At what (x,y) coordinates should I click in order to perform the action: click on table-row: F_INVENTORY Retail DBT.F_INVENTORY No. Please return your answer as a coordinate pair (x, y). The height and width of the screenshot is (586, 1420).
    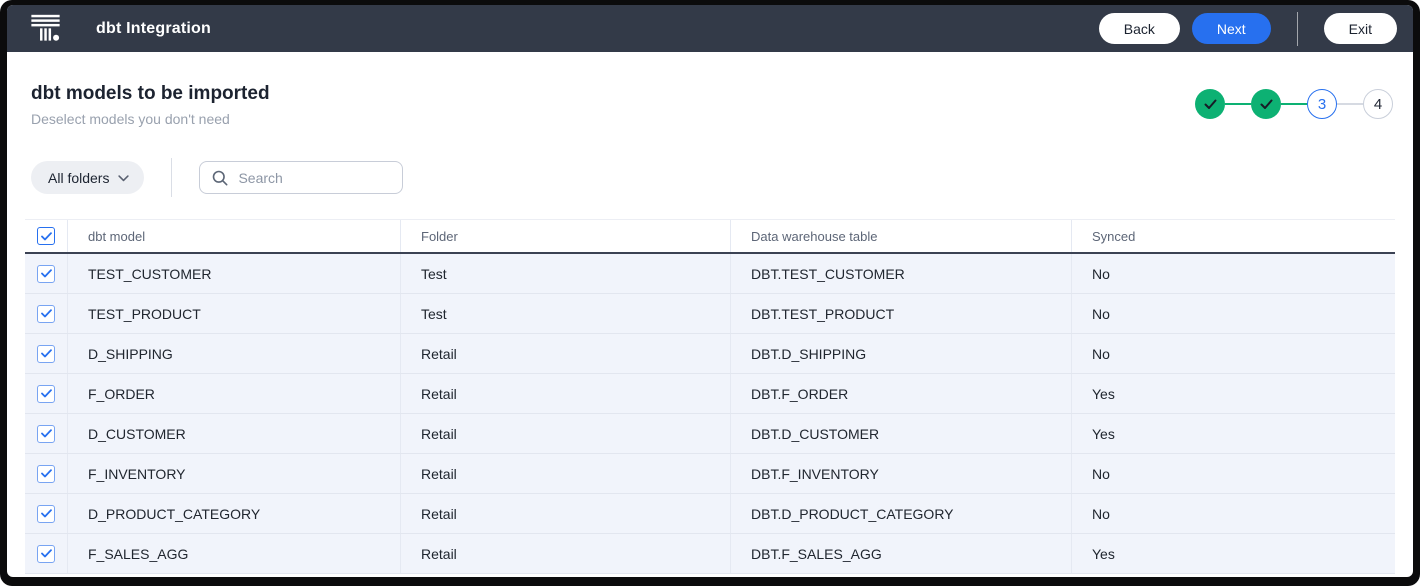
    Looking at the image, I should click on (710, 474).